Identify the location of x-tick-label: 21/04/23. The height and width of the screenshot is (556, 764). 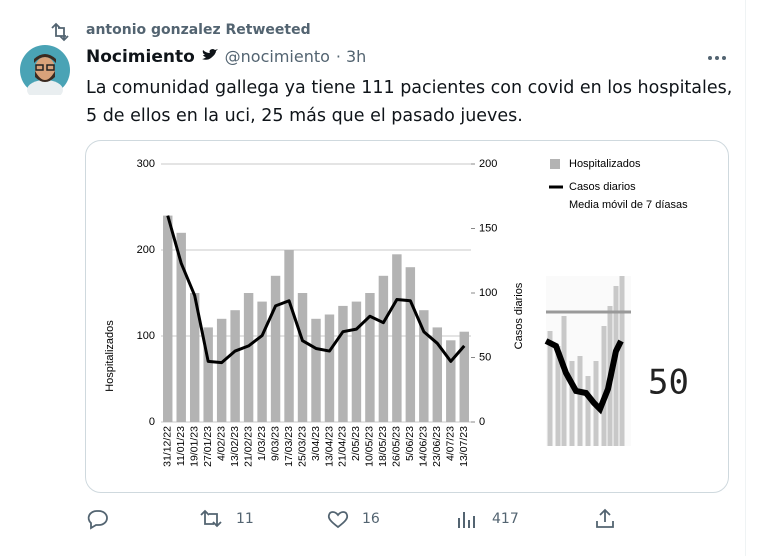
(343, 446).